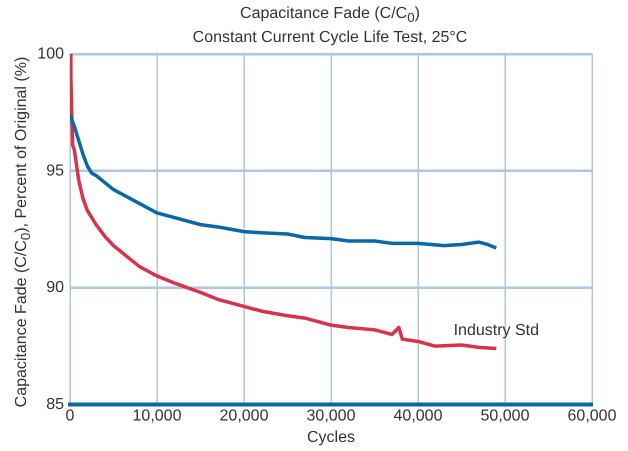 The height and width of the screenshot is (451, 628). What do you see at coordinates (157, 416) in the screenshot?
I see `x-tick-label: 10,000` at bounding box center [157, 416].